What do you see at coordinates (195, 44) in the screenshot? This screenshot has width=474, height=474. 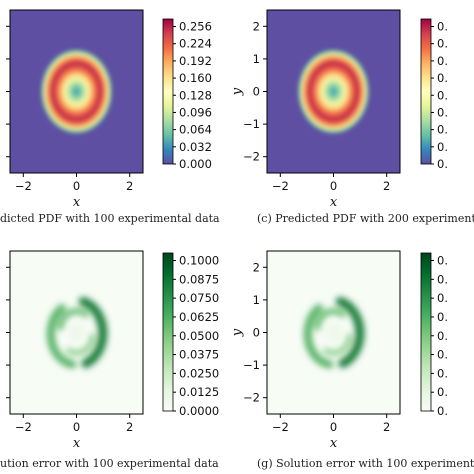 I see `colorbar-tick-label: 0.224` at bounding box center [195, 44].